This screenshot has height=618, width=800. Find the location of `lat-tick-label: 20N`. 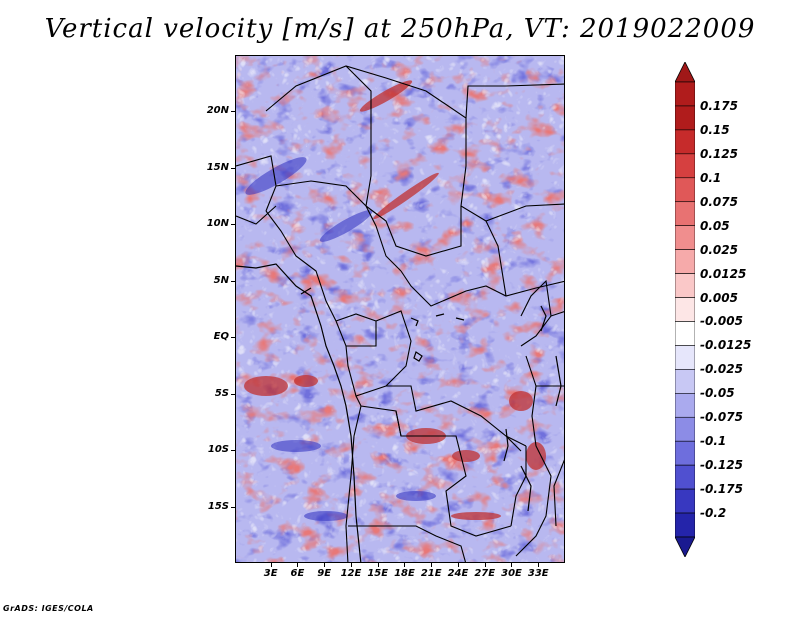

lat-tick-label: 20N is located at coordinates (217, 111).